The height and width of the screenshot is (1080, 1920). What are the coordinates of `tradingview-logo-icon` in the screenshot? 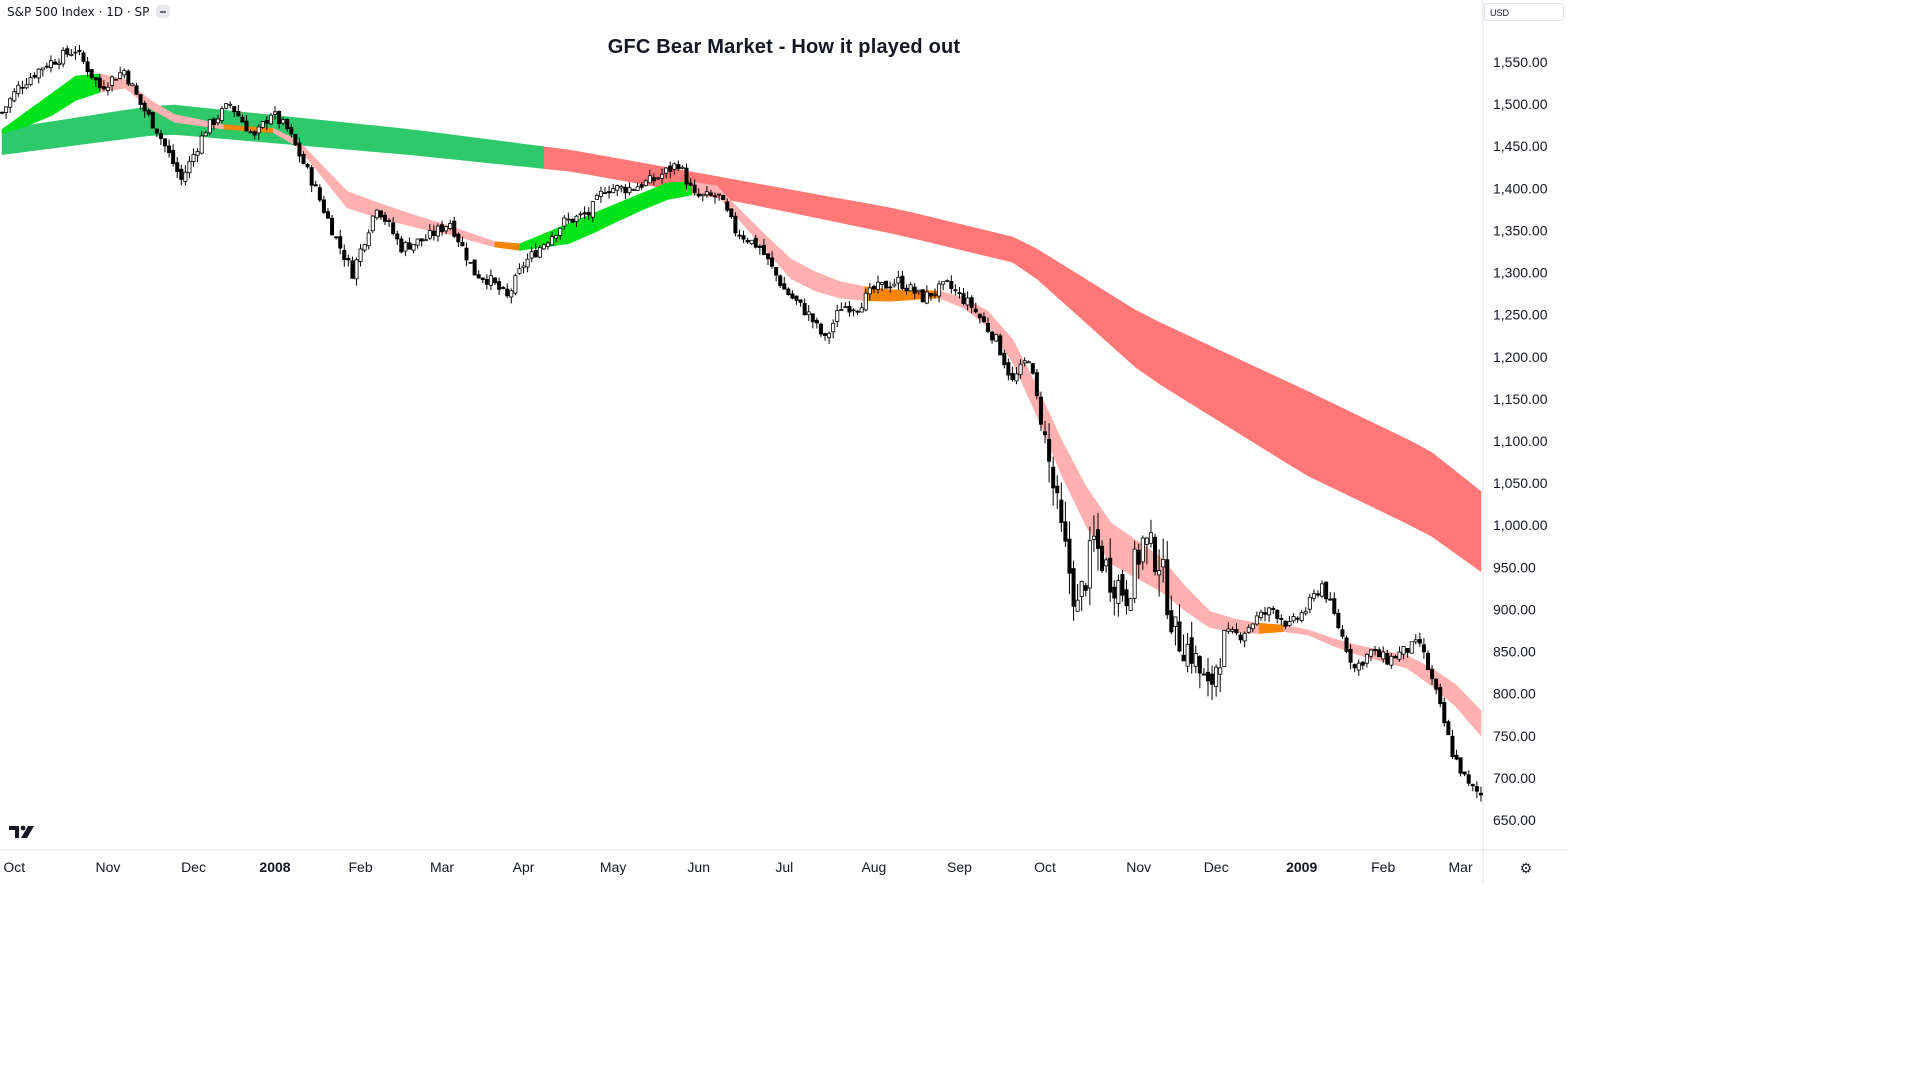 It's located at (23, 832).